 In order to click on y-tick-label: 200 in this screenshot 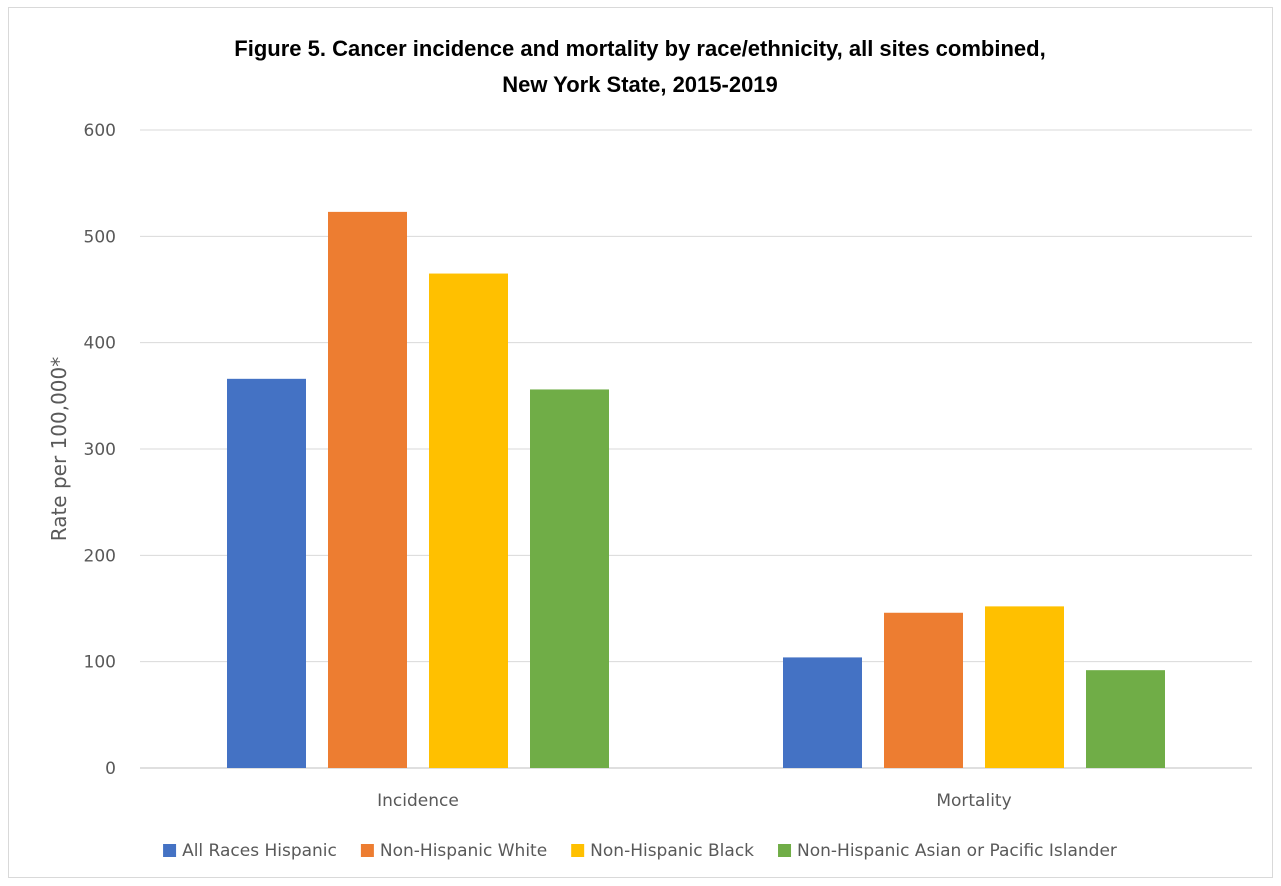, I will do `click(100, 556)`.